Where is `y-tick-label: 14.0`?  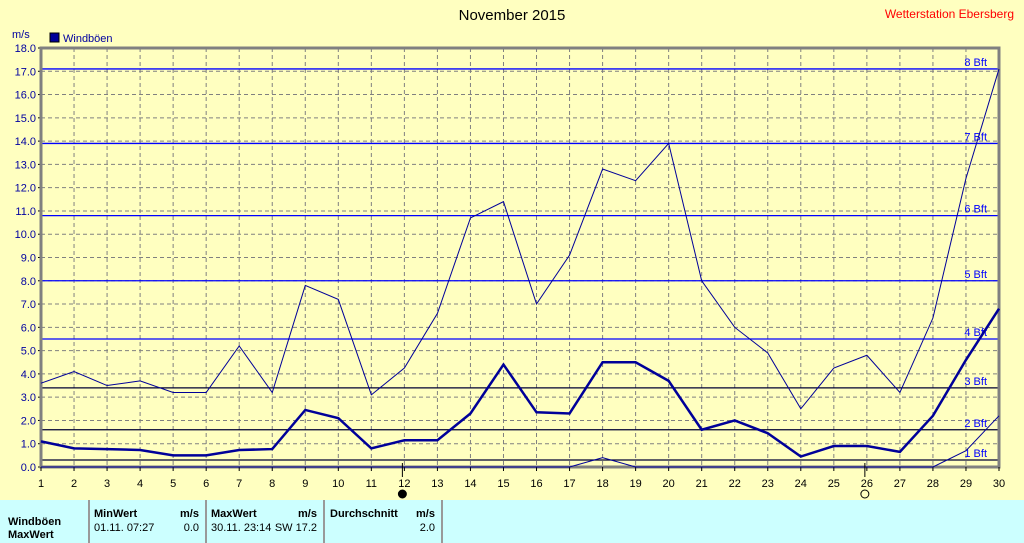
y-tick-label: 14.0 is located at coordinates (25, 142).